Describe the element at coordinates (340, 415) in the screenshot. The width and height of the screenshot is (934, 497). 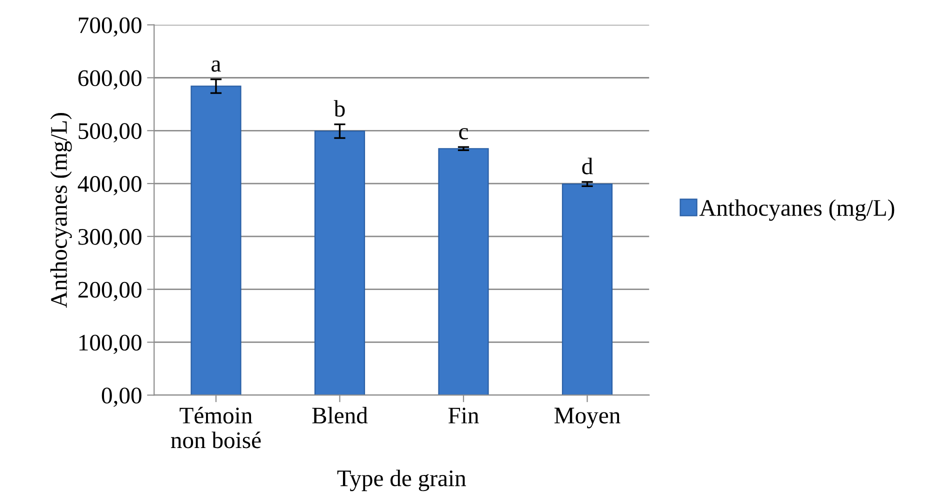
I see `x-tick-label: Blend` at that location.